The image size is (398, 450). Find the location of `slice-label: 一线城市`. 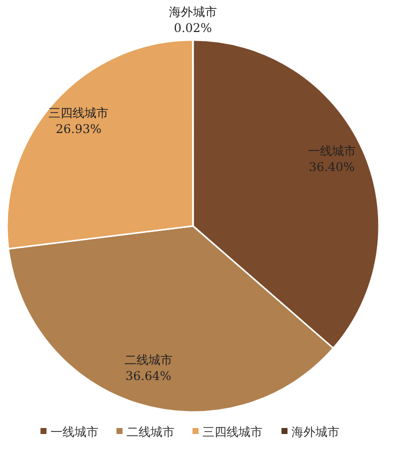

slice-label: 一线城市 is located at coordinates (332, 151).